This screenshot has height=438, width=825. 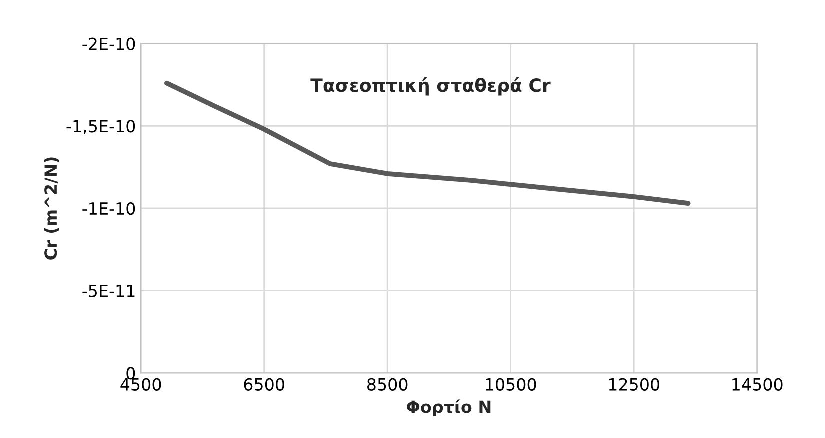 What do you see at coordinates (449, 408) in the screenshot?
I see `x-axis-title: Φορτίο N` at bounding box center [449, 408].